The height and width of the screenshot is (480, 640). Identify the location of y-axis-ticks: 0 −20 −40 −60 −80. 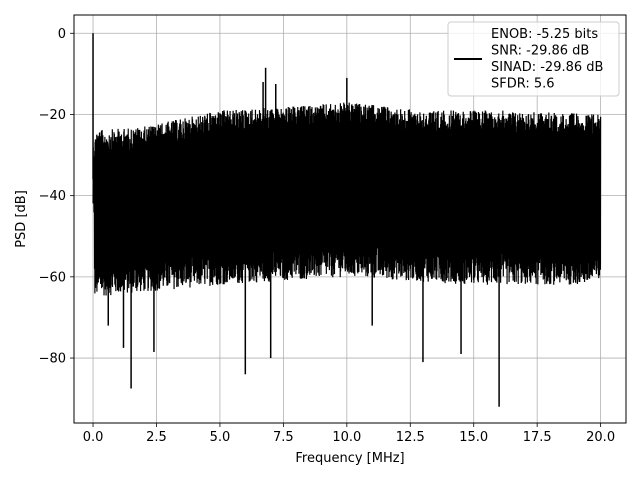
(56, 197).